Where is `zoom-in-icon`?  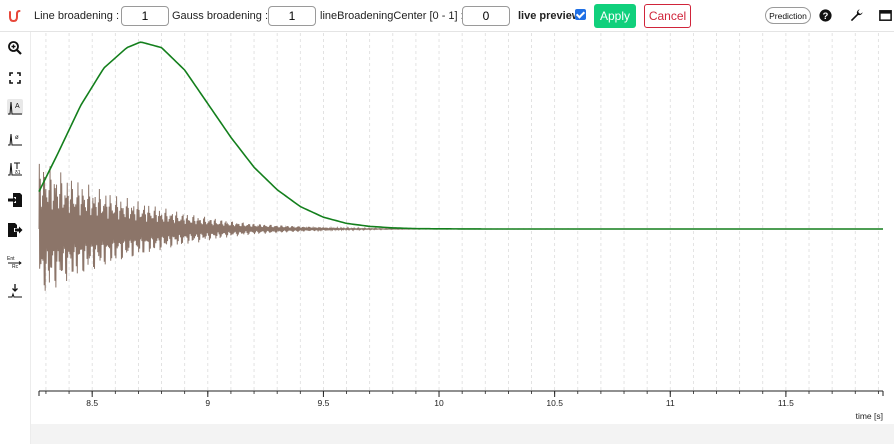 zoom-in-icon is located at coordinates (15, 48).